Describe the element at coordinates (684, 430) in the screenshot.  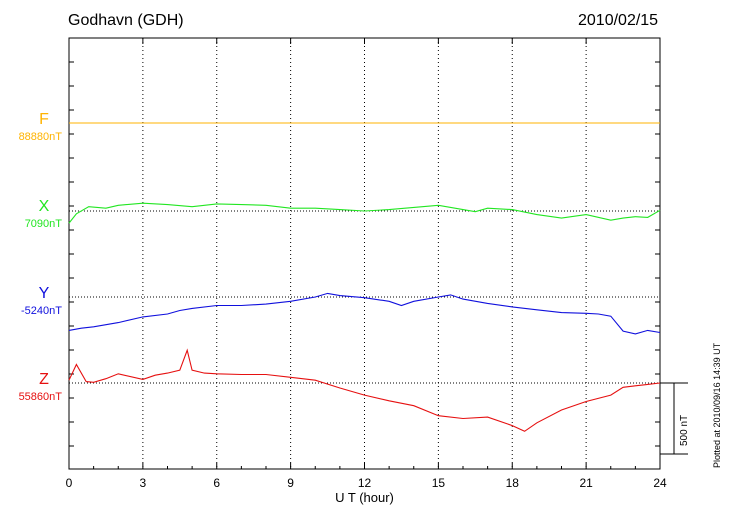
I see `scale-bar-label: 500 nT` at that location.